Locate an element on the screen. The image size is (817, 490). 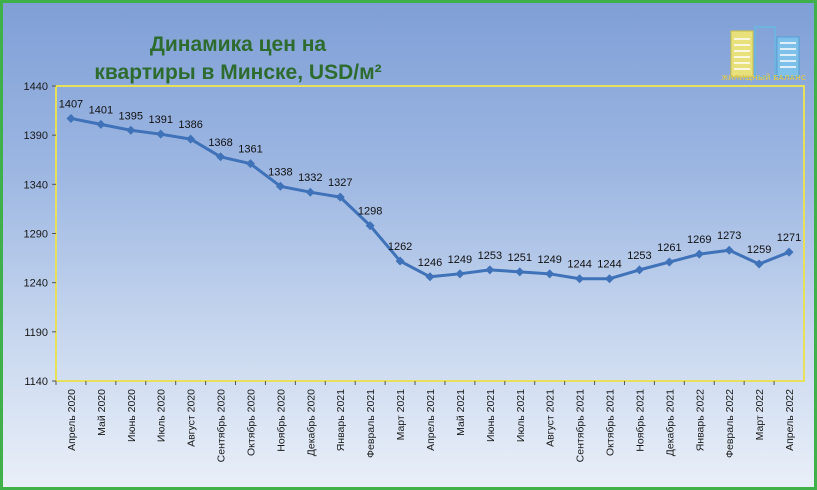
data-label: 1261 is located at coordinates (669, 248).